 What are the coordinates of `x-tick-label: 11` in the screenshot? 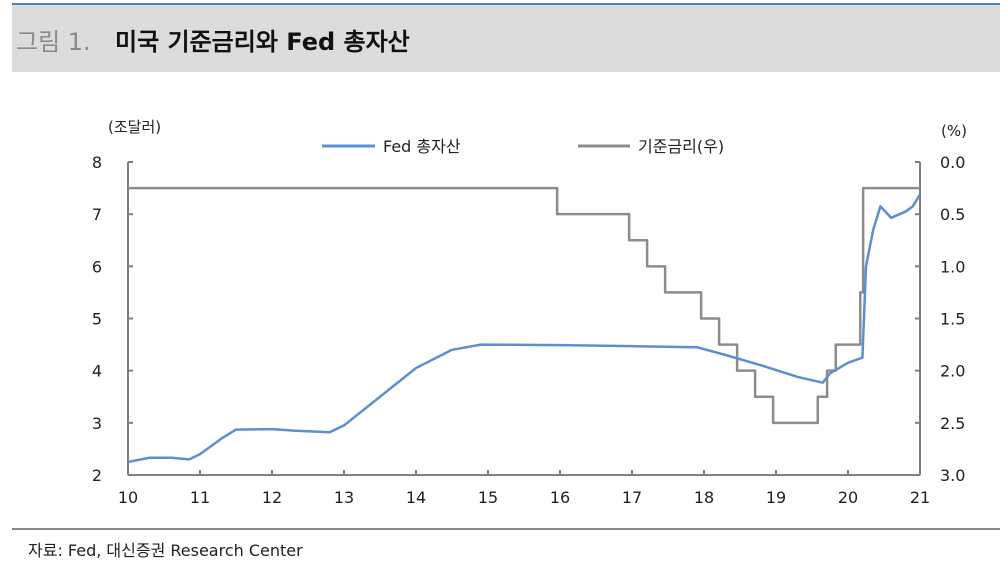 It's located at (200, 497).